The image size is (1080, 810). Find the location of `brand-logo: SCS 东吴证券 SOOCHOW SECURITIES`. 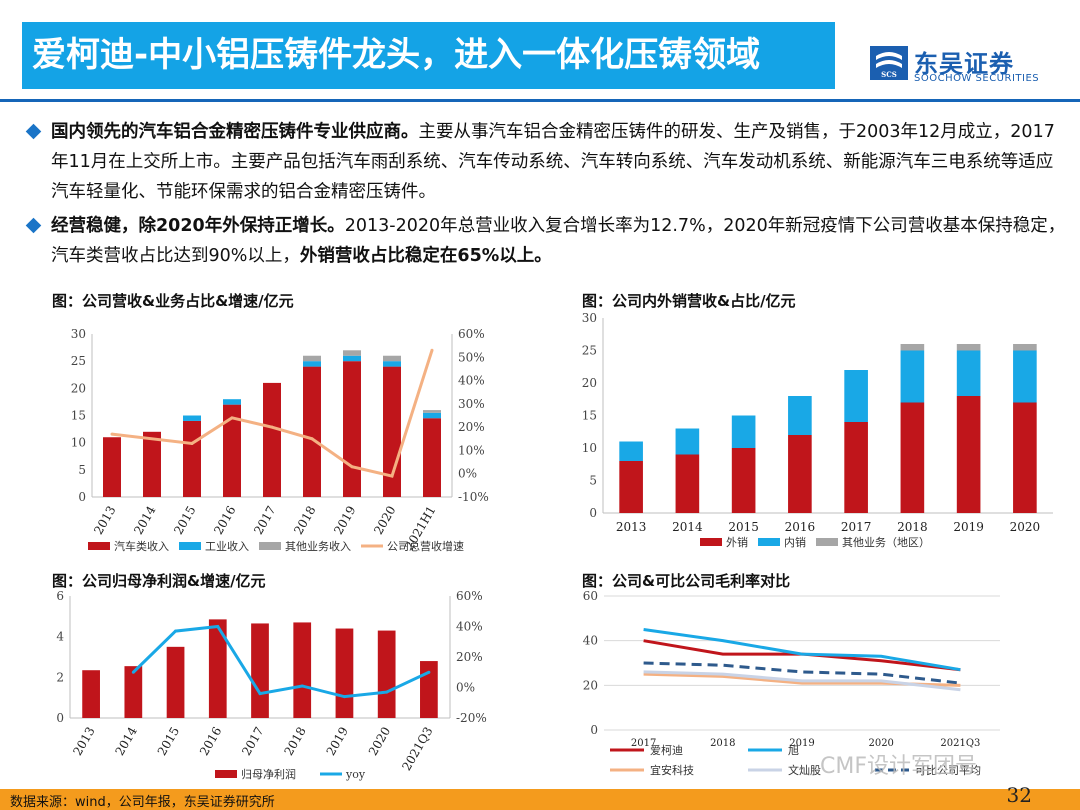

brand-logo: SCS 东吴证券 SOOCHOW SECURITIES is located at coordinates (955, 65).